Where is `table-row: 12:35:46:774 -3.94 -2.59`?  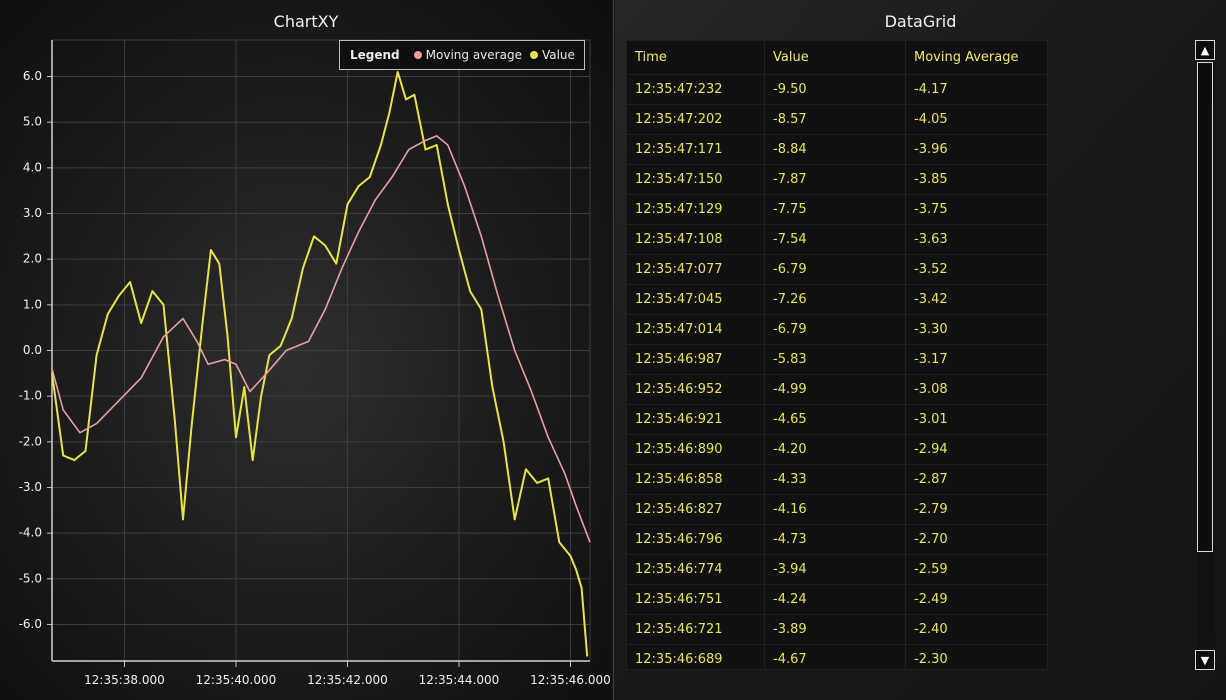
table-row: 12:35:46:774 -3.94 -2.59 is located at coordinates (837, 570).